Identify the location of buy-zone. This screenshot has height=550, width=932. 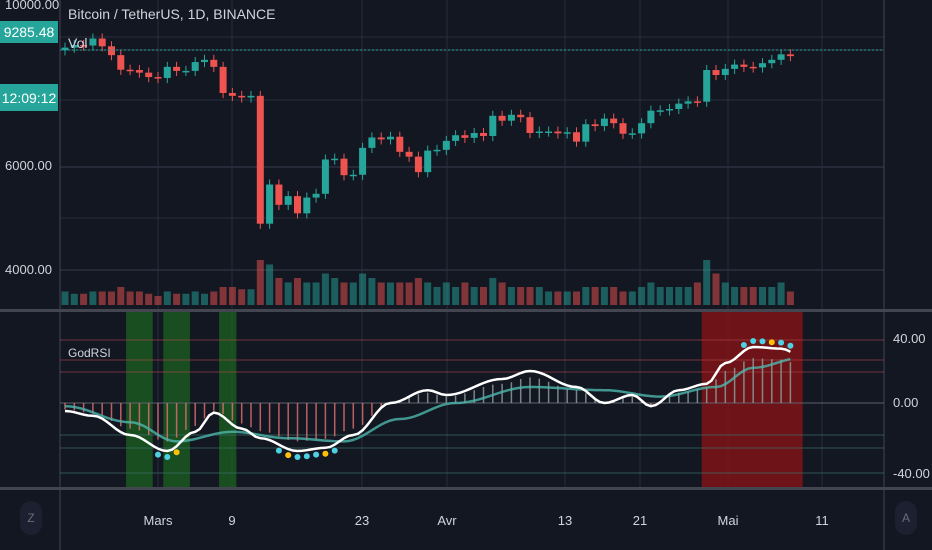
(139, 399).